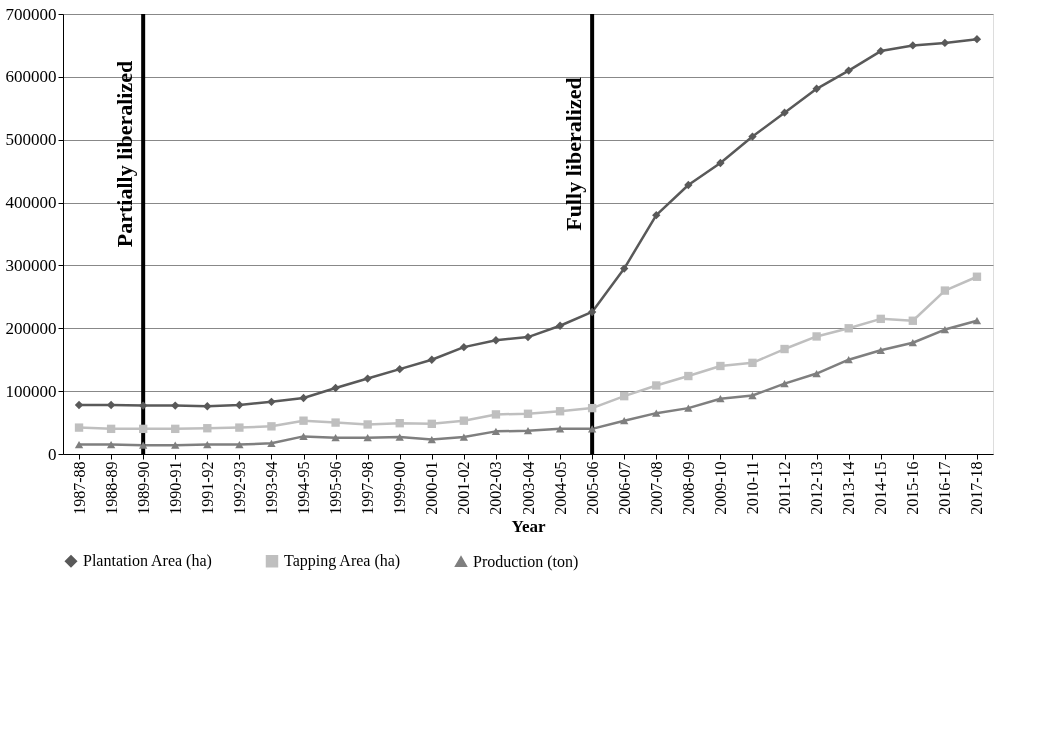  What do you see at coordinates (849, 488) in the screenshot?
I see `x-tick-label: 2013-14` at bounding box center [849, 488].